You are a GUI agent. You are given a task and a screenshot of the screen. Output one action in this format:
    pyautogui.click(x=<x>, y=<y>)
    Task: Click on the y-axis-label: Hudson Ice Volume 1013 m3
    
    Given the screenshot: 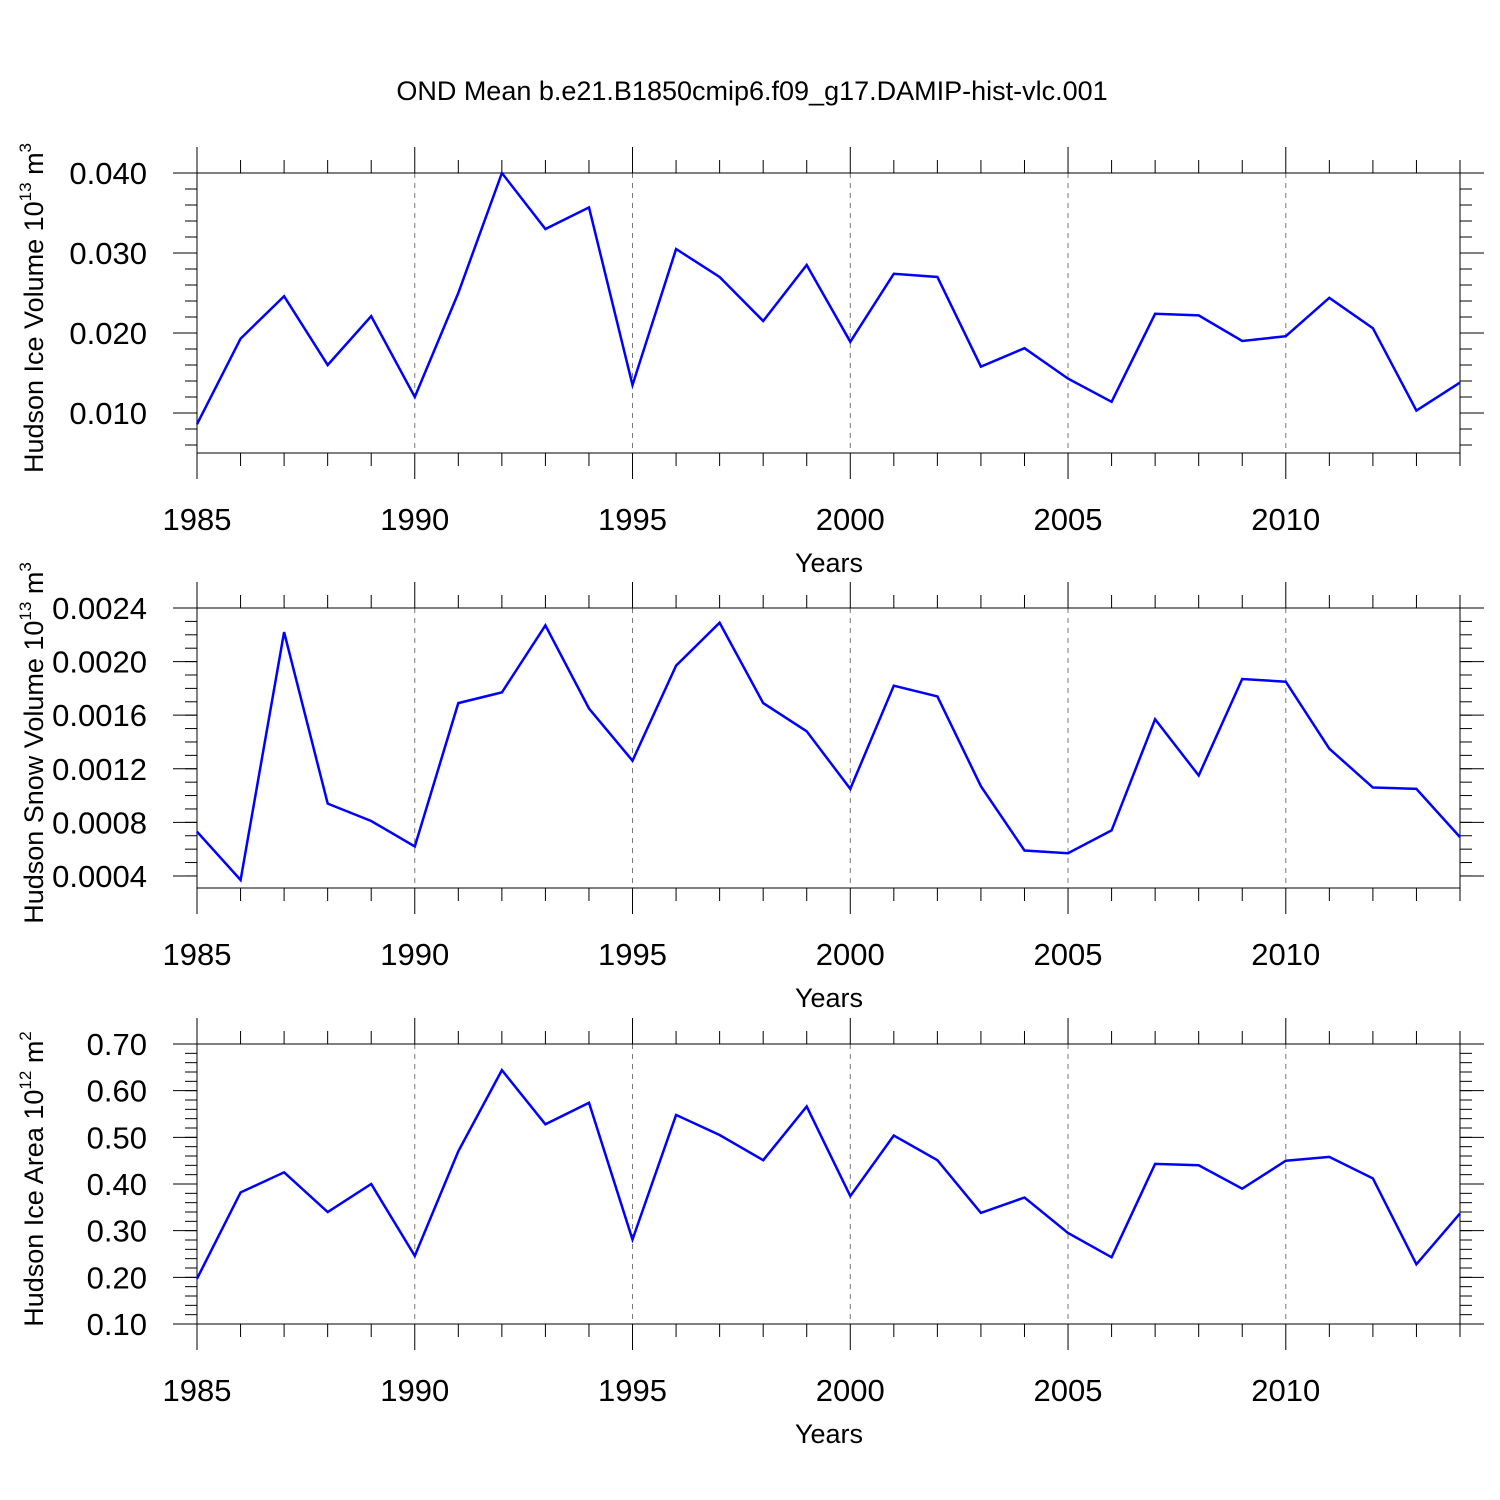 What is the action you would take?
    pyautogui.click(x=32, y=308)
    